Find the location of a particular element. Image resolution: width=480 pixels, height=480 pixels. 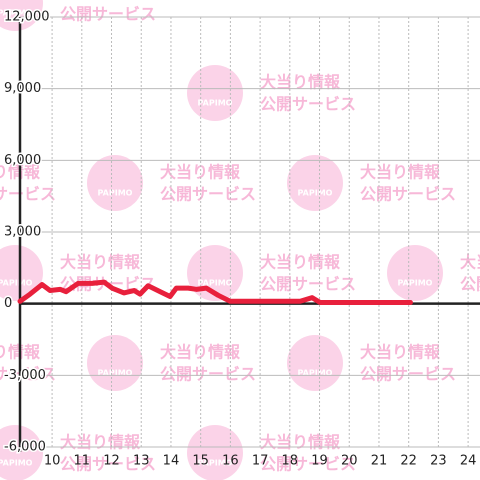

x-tick-label: 20 is located at coordinates (349, 461).